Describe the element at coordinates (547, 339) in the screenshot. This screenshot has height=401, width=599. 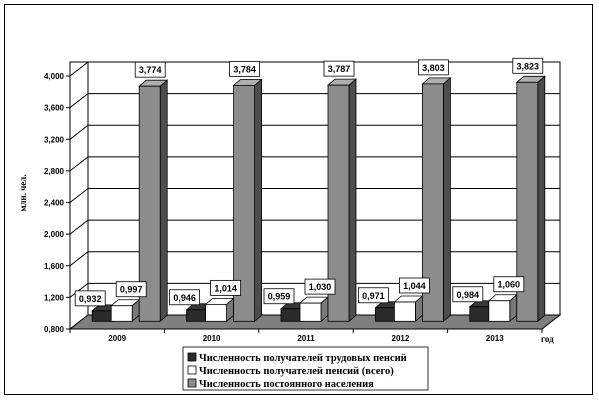
I see `x-axis-title: год` at that location.